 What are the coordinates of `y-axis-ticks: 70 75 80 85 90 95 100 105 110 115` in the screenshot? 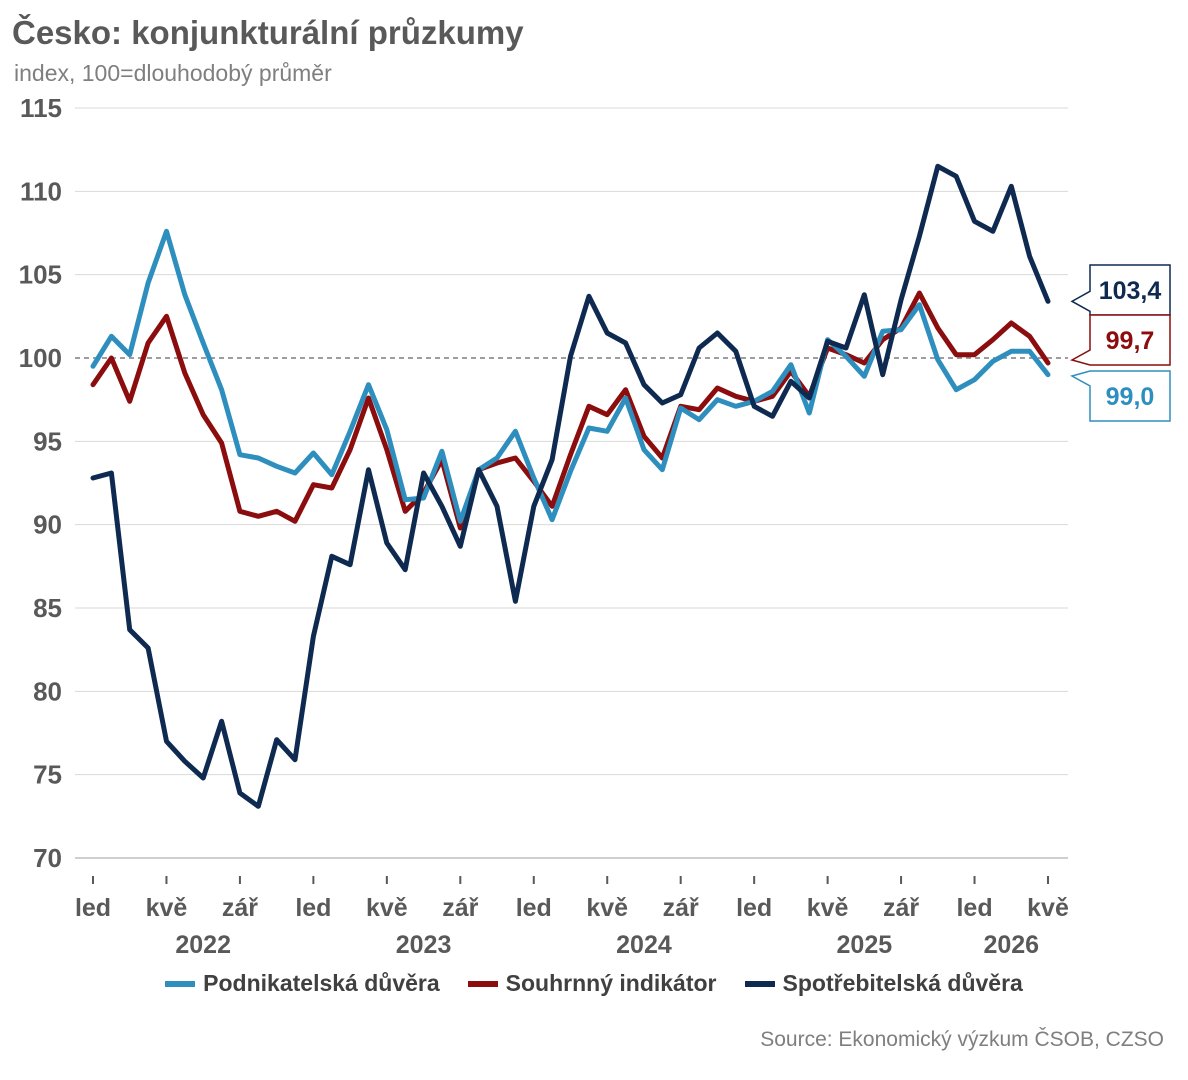 It's located at (40, 483).